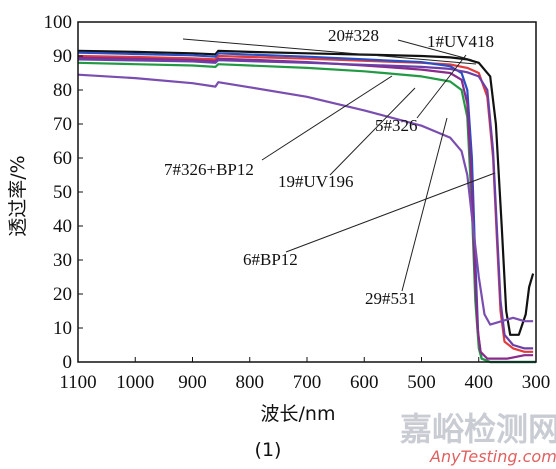 The height and width of the screenshot is (469, 556). Describe the element at coordinates (68, 362) in the screenshot. I see `y-tick-label: 0` at that location.